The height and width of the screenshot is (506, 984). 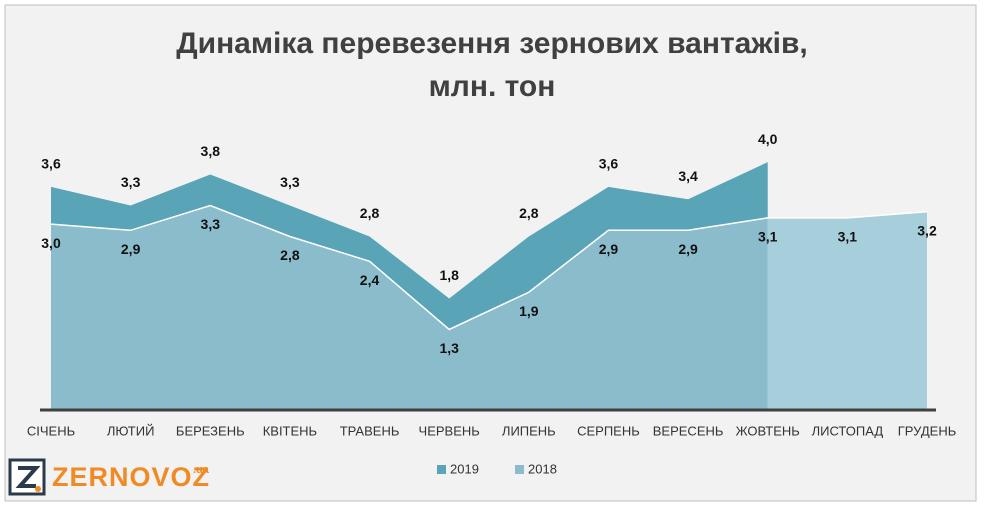 What do you see at coordinates (492, 43) in the screenshot?
I see `chart-title: Динаміка перевезення зернових вантажів,` at bounding box center [492, 43].